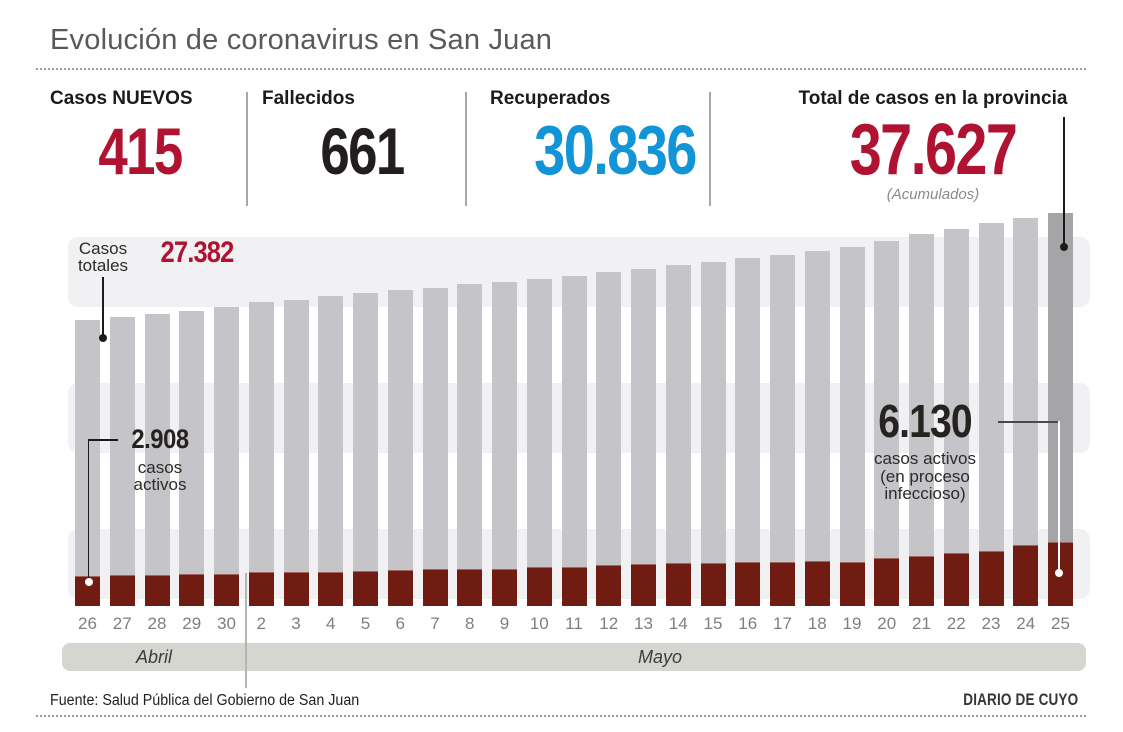  Describe the element at coordinates (956, 623) in the screenshot. I see `x-label-22: 22` at that location.